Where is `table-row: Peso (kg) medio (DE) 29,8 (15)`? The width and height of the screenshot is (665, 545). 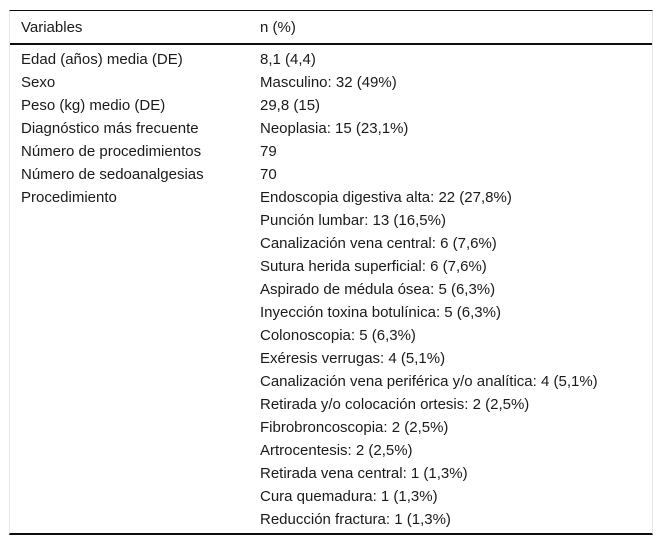
table-row: Peso (kg) medio (DE) 29,8 (15) is located at coordinates (331, 105).